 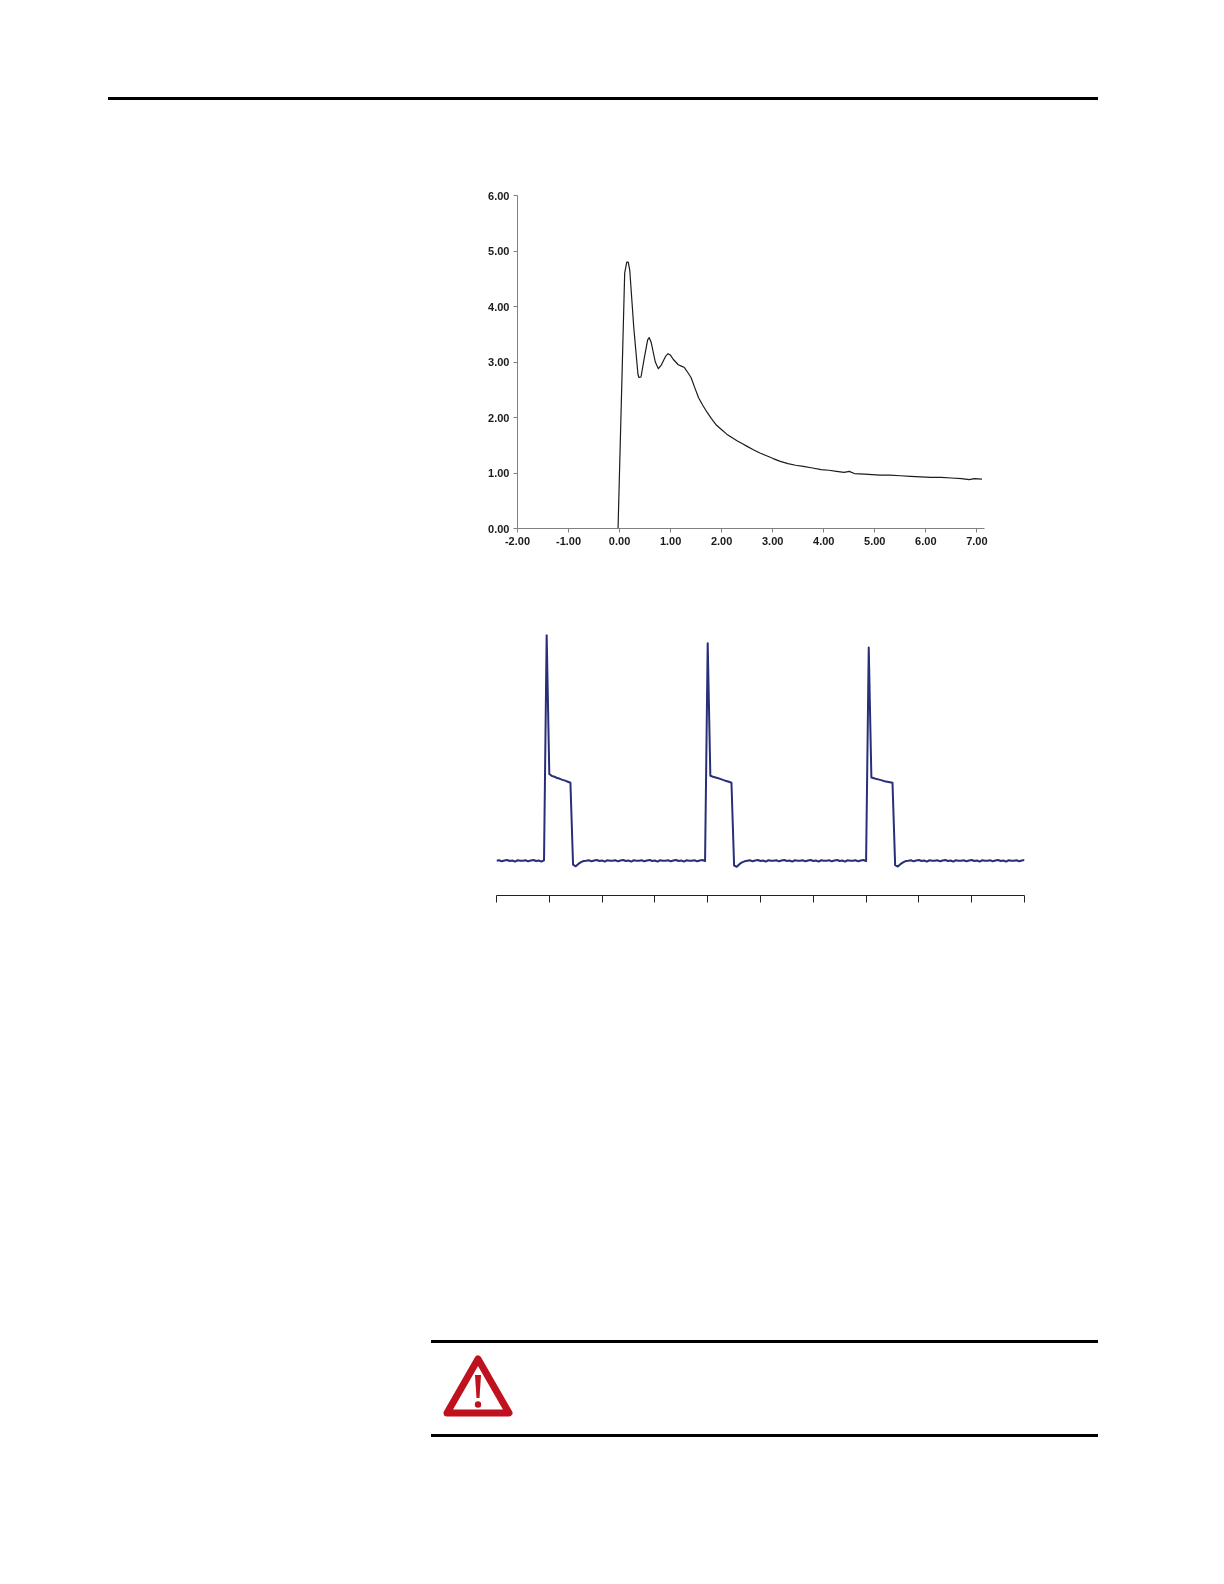 What do you see at coordinates (499, 362) in the screenshot?
I see `y-tick-label: 3.00` at bounding box center [499, 362].